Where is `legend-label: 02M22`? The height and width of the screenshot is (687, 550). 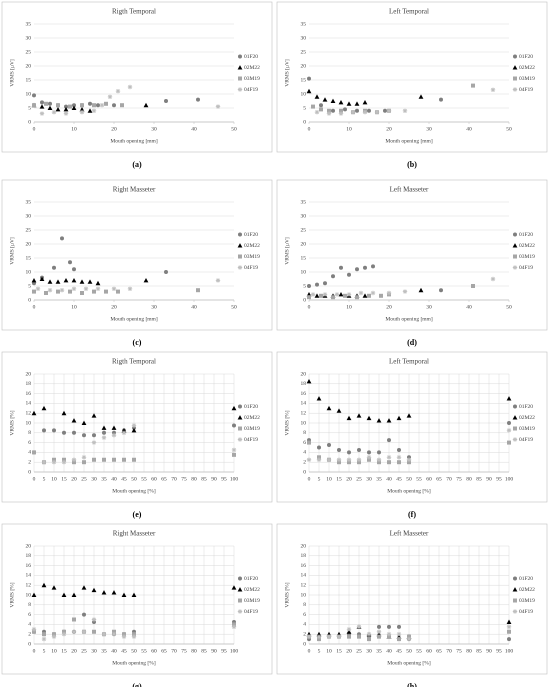 legend-label: 02M22 is located at coordinates (527, 590).